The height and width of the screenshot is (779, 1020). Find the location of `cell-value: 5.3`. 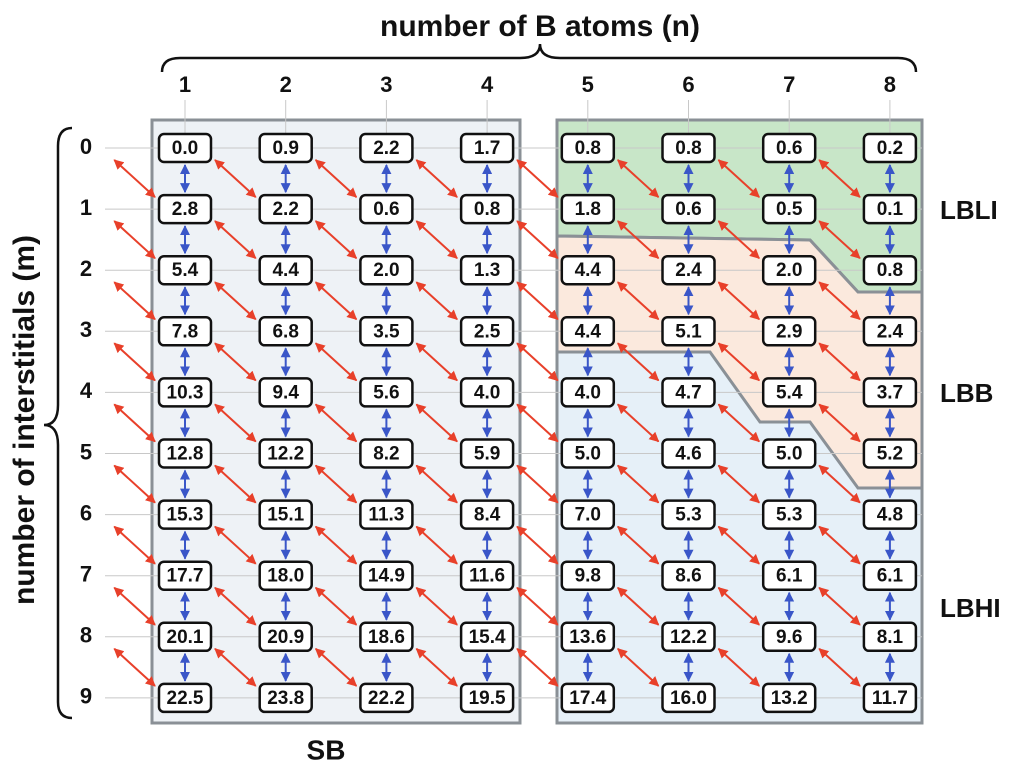

cell-value: 5.3 is located at coordinates (789, 515).